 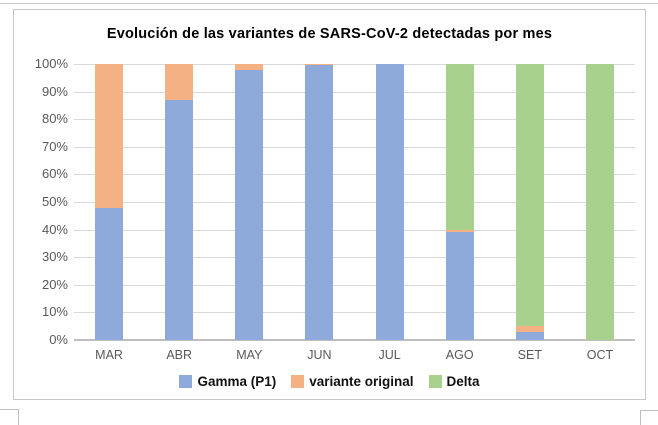 I want to click on bar-slot-abr, so click(x=179, y=202).